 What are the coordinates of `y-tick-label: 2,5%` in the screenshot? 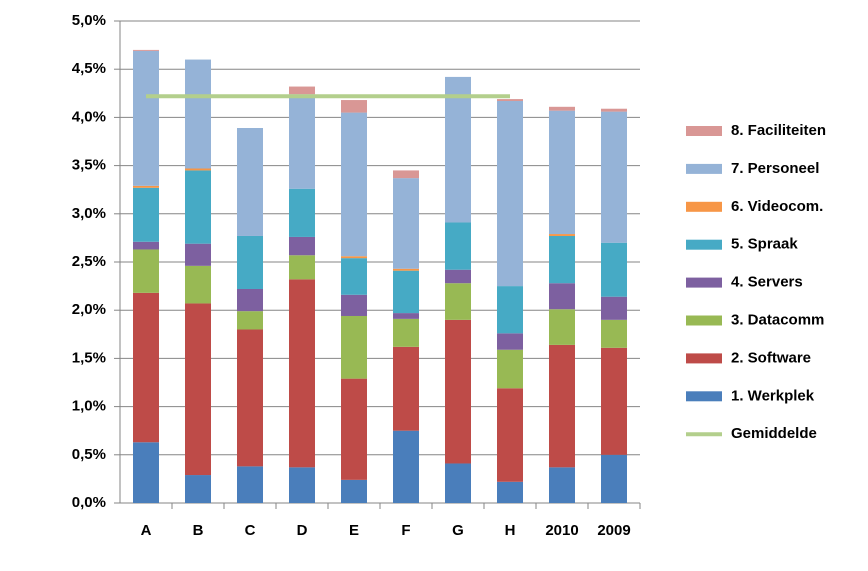 It's located at (89, 261).